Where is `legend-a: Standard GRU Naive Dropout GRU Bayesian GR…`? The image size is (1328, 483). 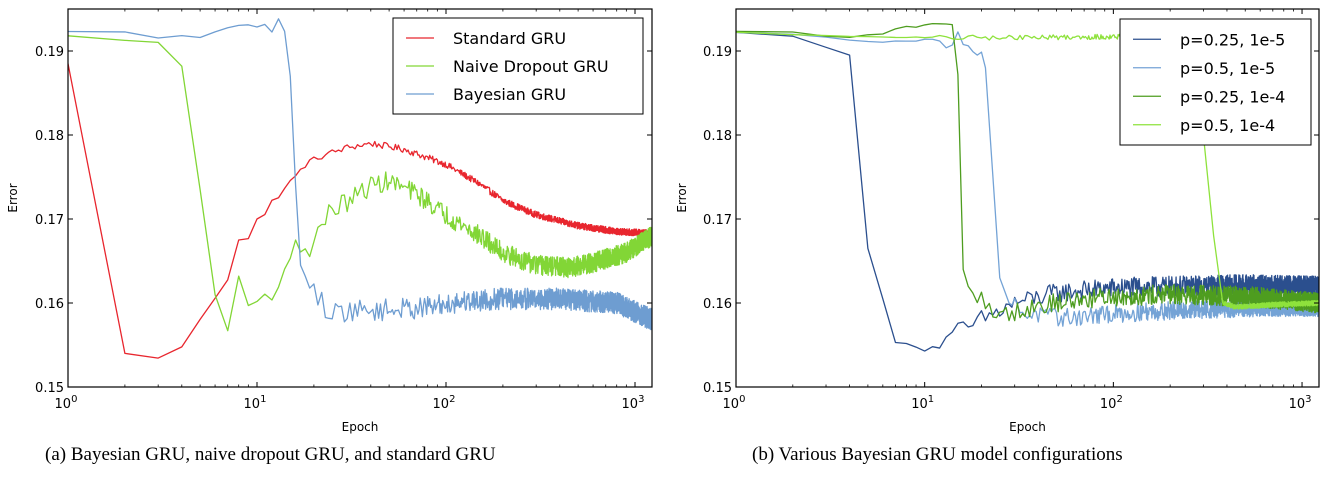
legend-a: Standard GRU Naive Dropout GRU Bayesian GR… is located at coordinates (518, 66).